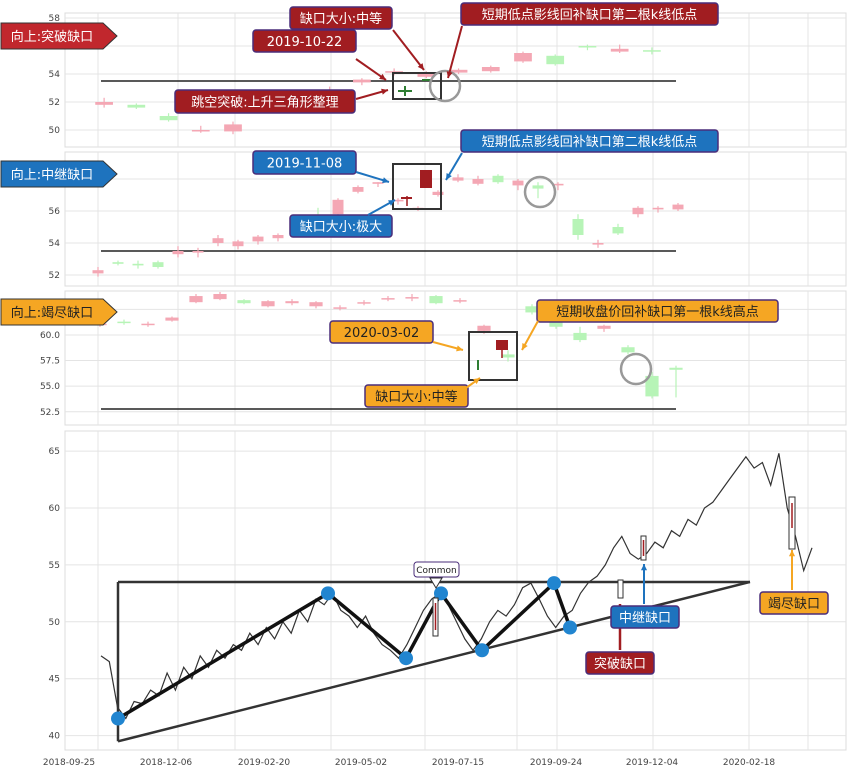 The width and height of the screenshot is (853, 774). I want to click on panel-3-tag-shape, so click(59, 312).